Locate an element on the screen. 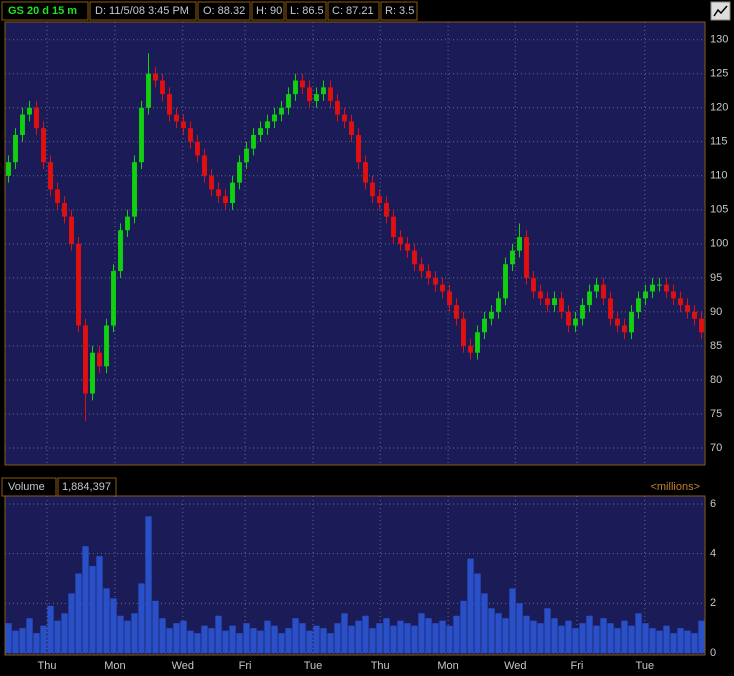 The width and height of the screenshot is (734, 676). icon-line is located at coordinates (720, 11).